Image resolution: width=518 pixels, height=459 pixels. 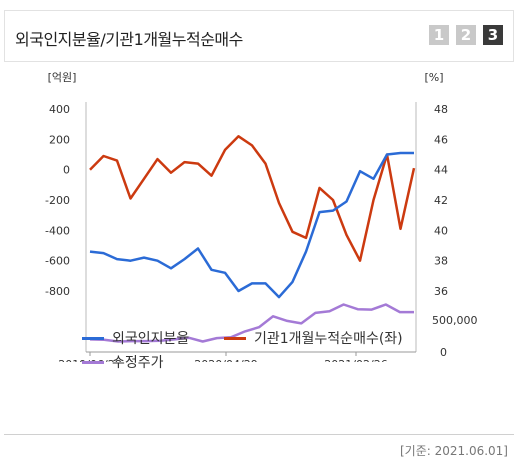 I want to click on right-tick-label-6: 36, so click(x=441, y=291).